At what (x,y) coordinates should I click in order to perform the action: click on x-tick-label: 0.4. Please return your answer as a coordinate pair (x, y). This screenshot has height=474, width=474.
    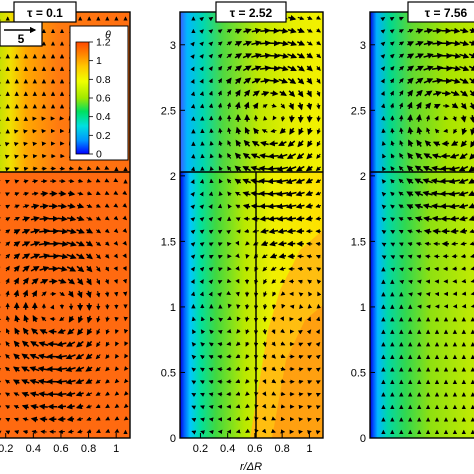
    Looking at the image, I should click on (33, 449).